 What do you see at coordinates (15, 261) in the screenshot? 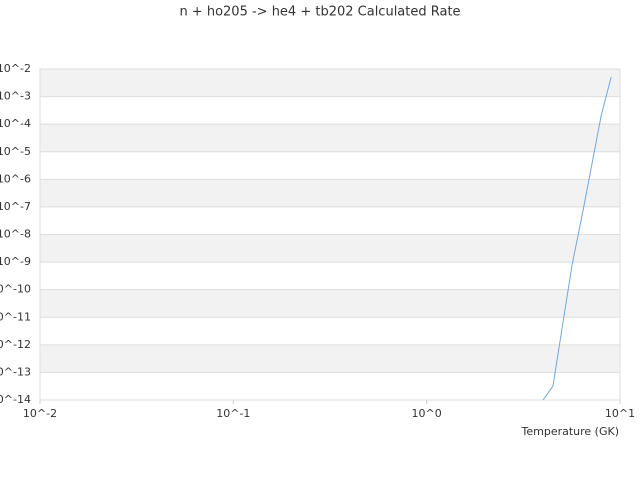
I see `y-tick-label: 10^-9` at bounding box center [15, 261].